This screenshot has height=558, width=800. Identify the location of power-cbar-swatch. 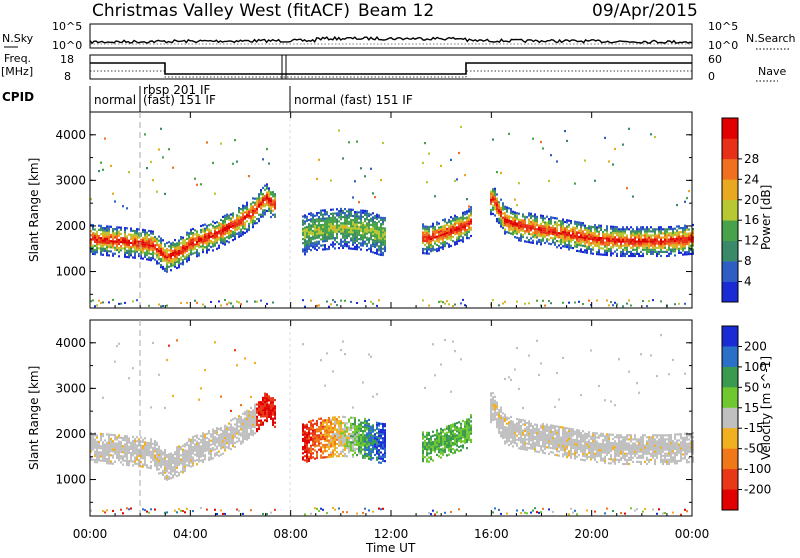
(730, 210).